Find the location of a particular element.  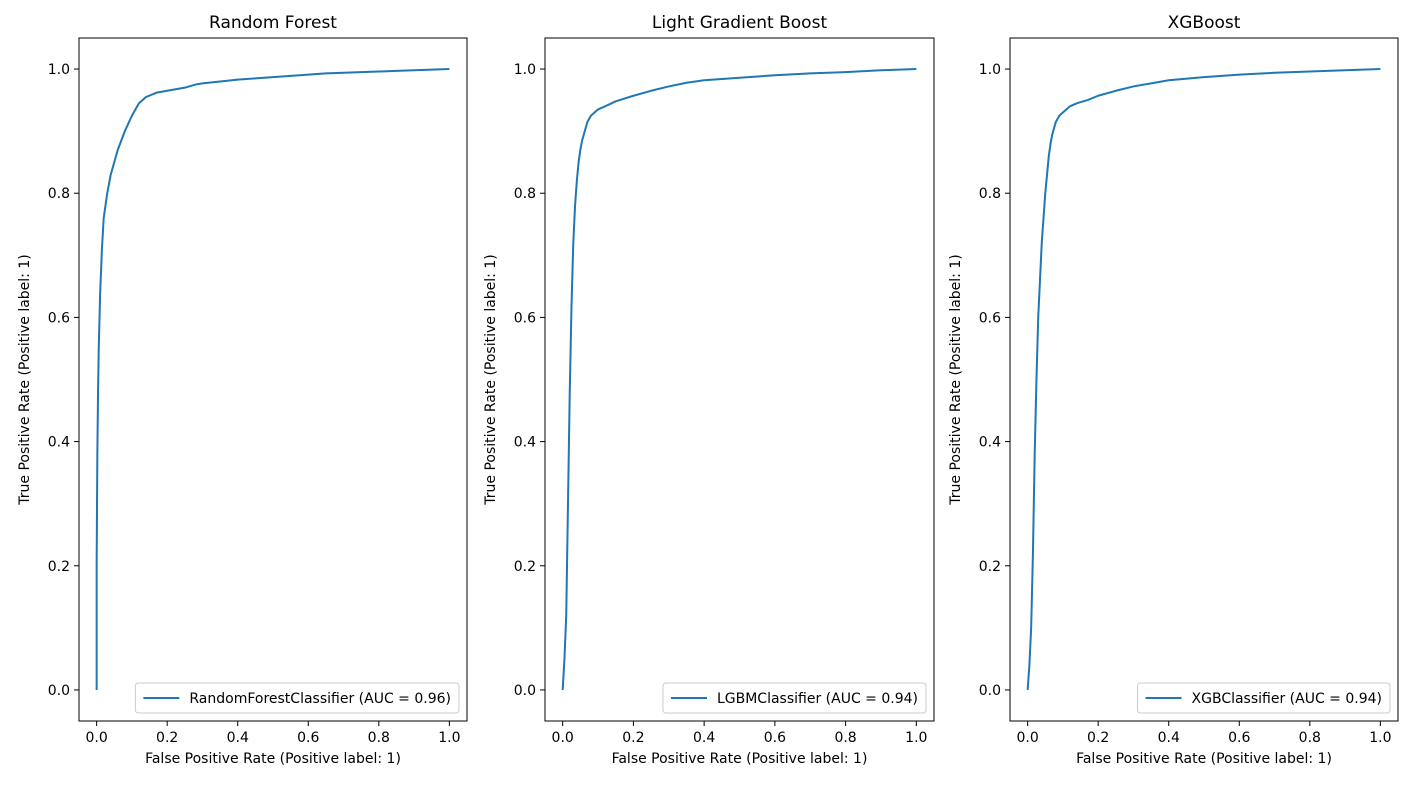

chart-title: XGBoost is located at coordinates (1204, 23).